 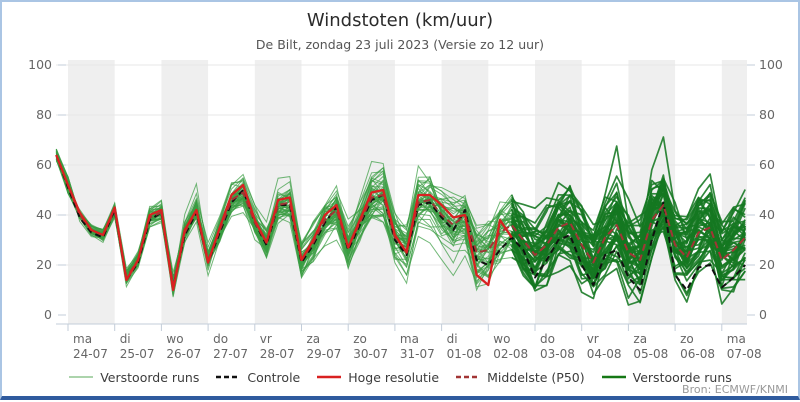 I want to click on x-tick-date: 31-07, so click(x=417, y=354).